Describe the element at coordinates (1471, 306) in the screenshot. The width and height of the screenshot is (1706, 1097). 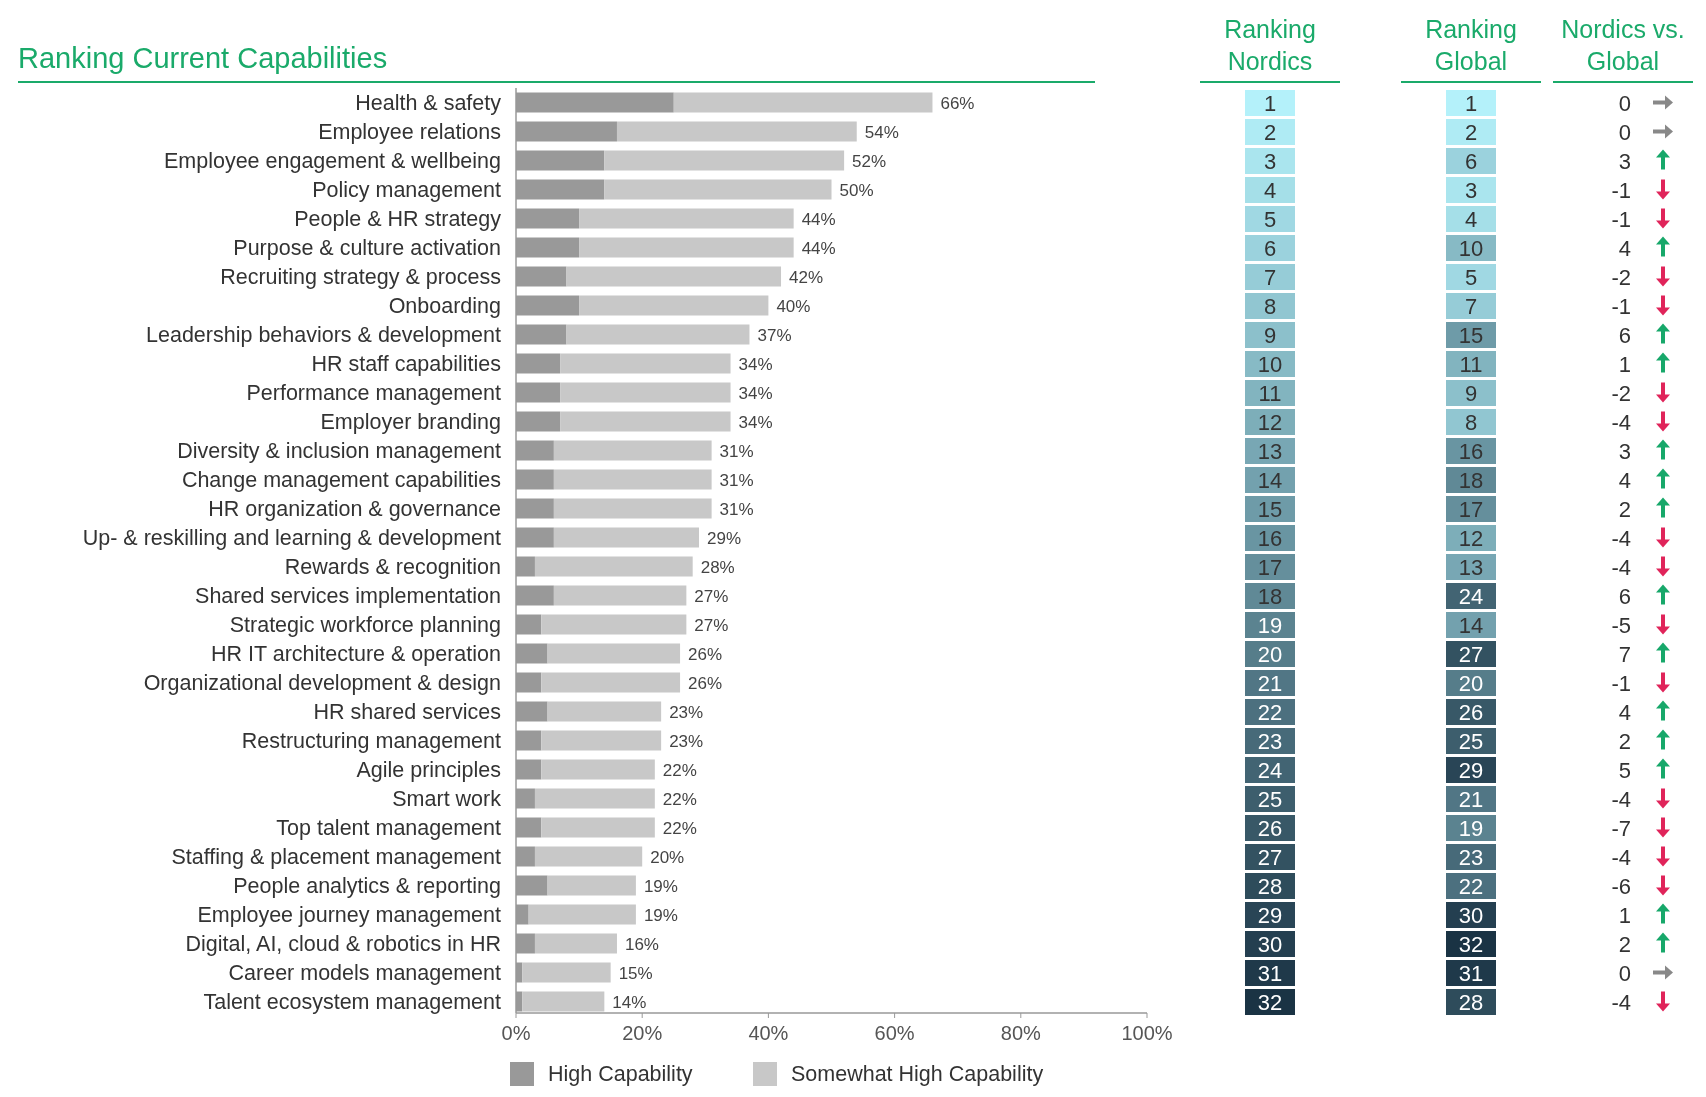
I see `data-label: 7` at that location.